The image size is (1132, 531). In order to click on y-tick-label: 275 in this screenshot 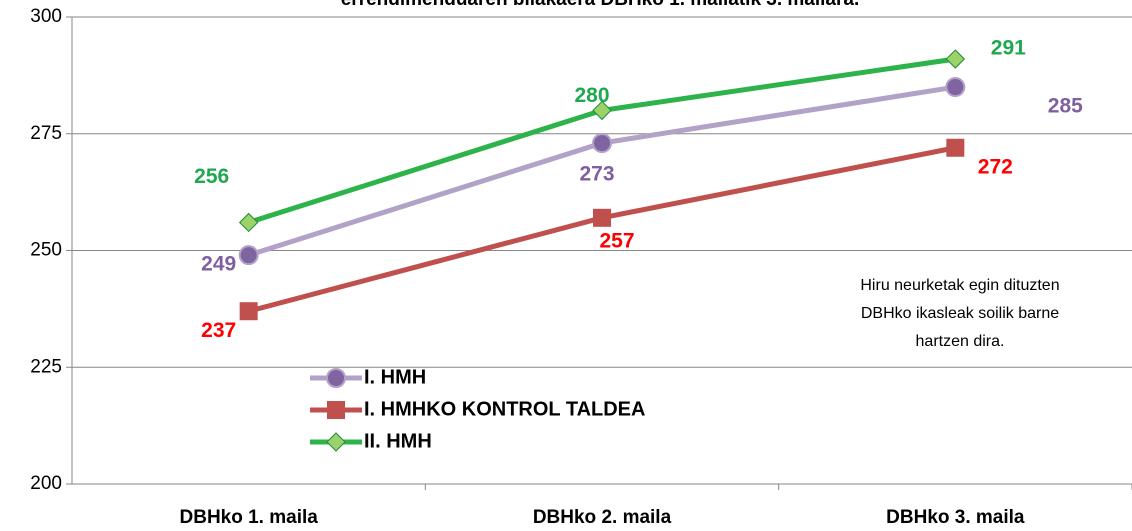, I will do `click(46, 133)`.